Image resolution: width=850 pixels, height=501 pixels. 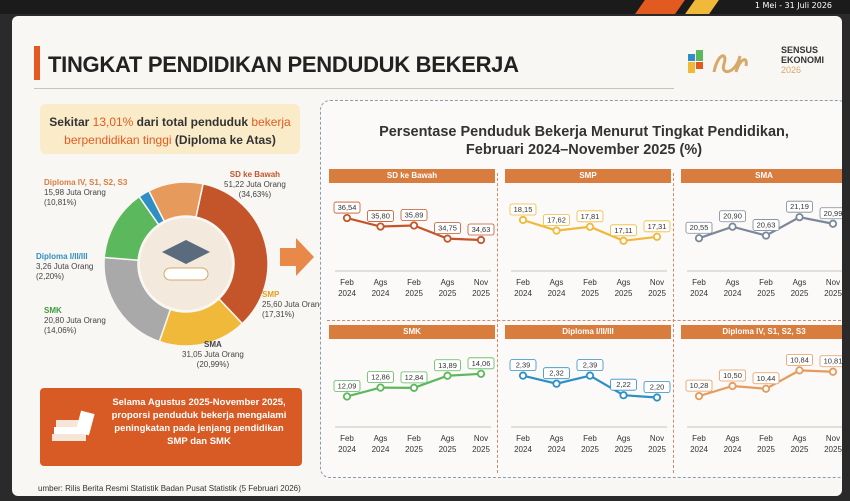 I want to click on label-value: 20,80 Juta Orang, so click(x=75, y=320).